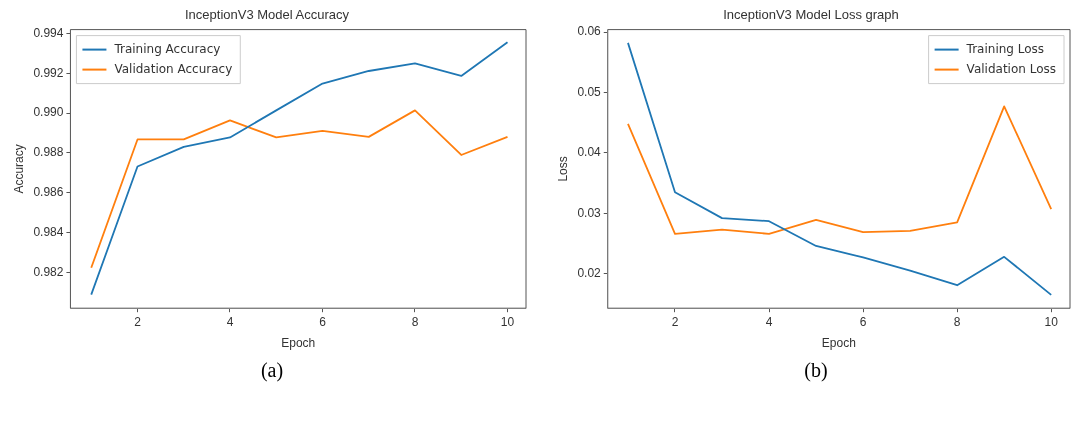 This screenshot has width=1089, height=422. Describe the element at coordinates (173, 68) in the screenshot. I see `legend-label: Validation Accuracy` at that location.